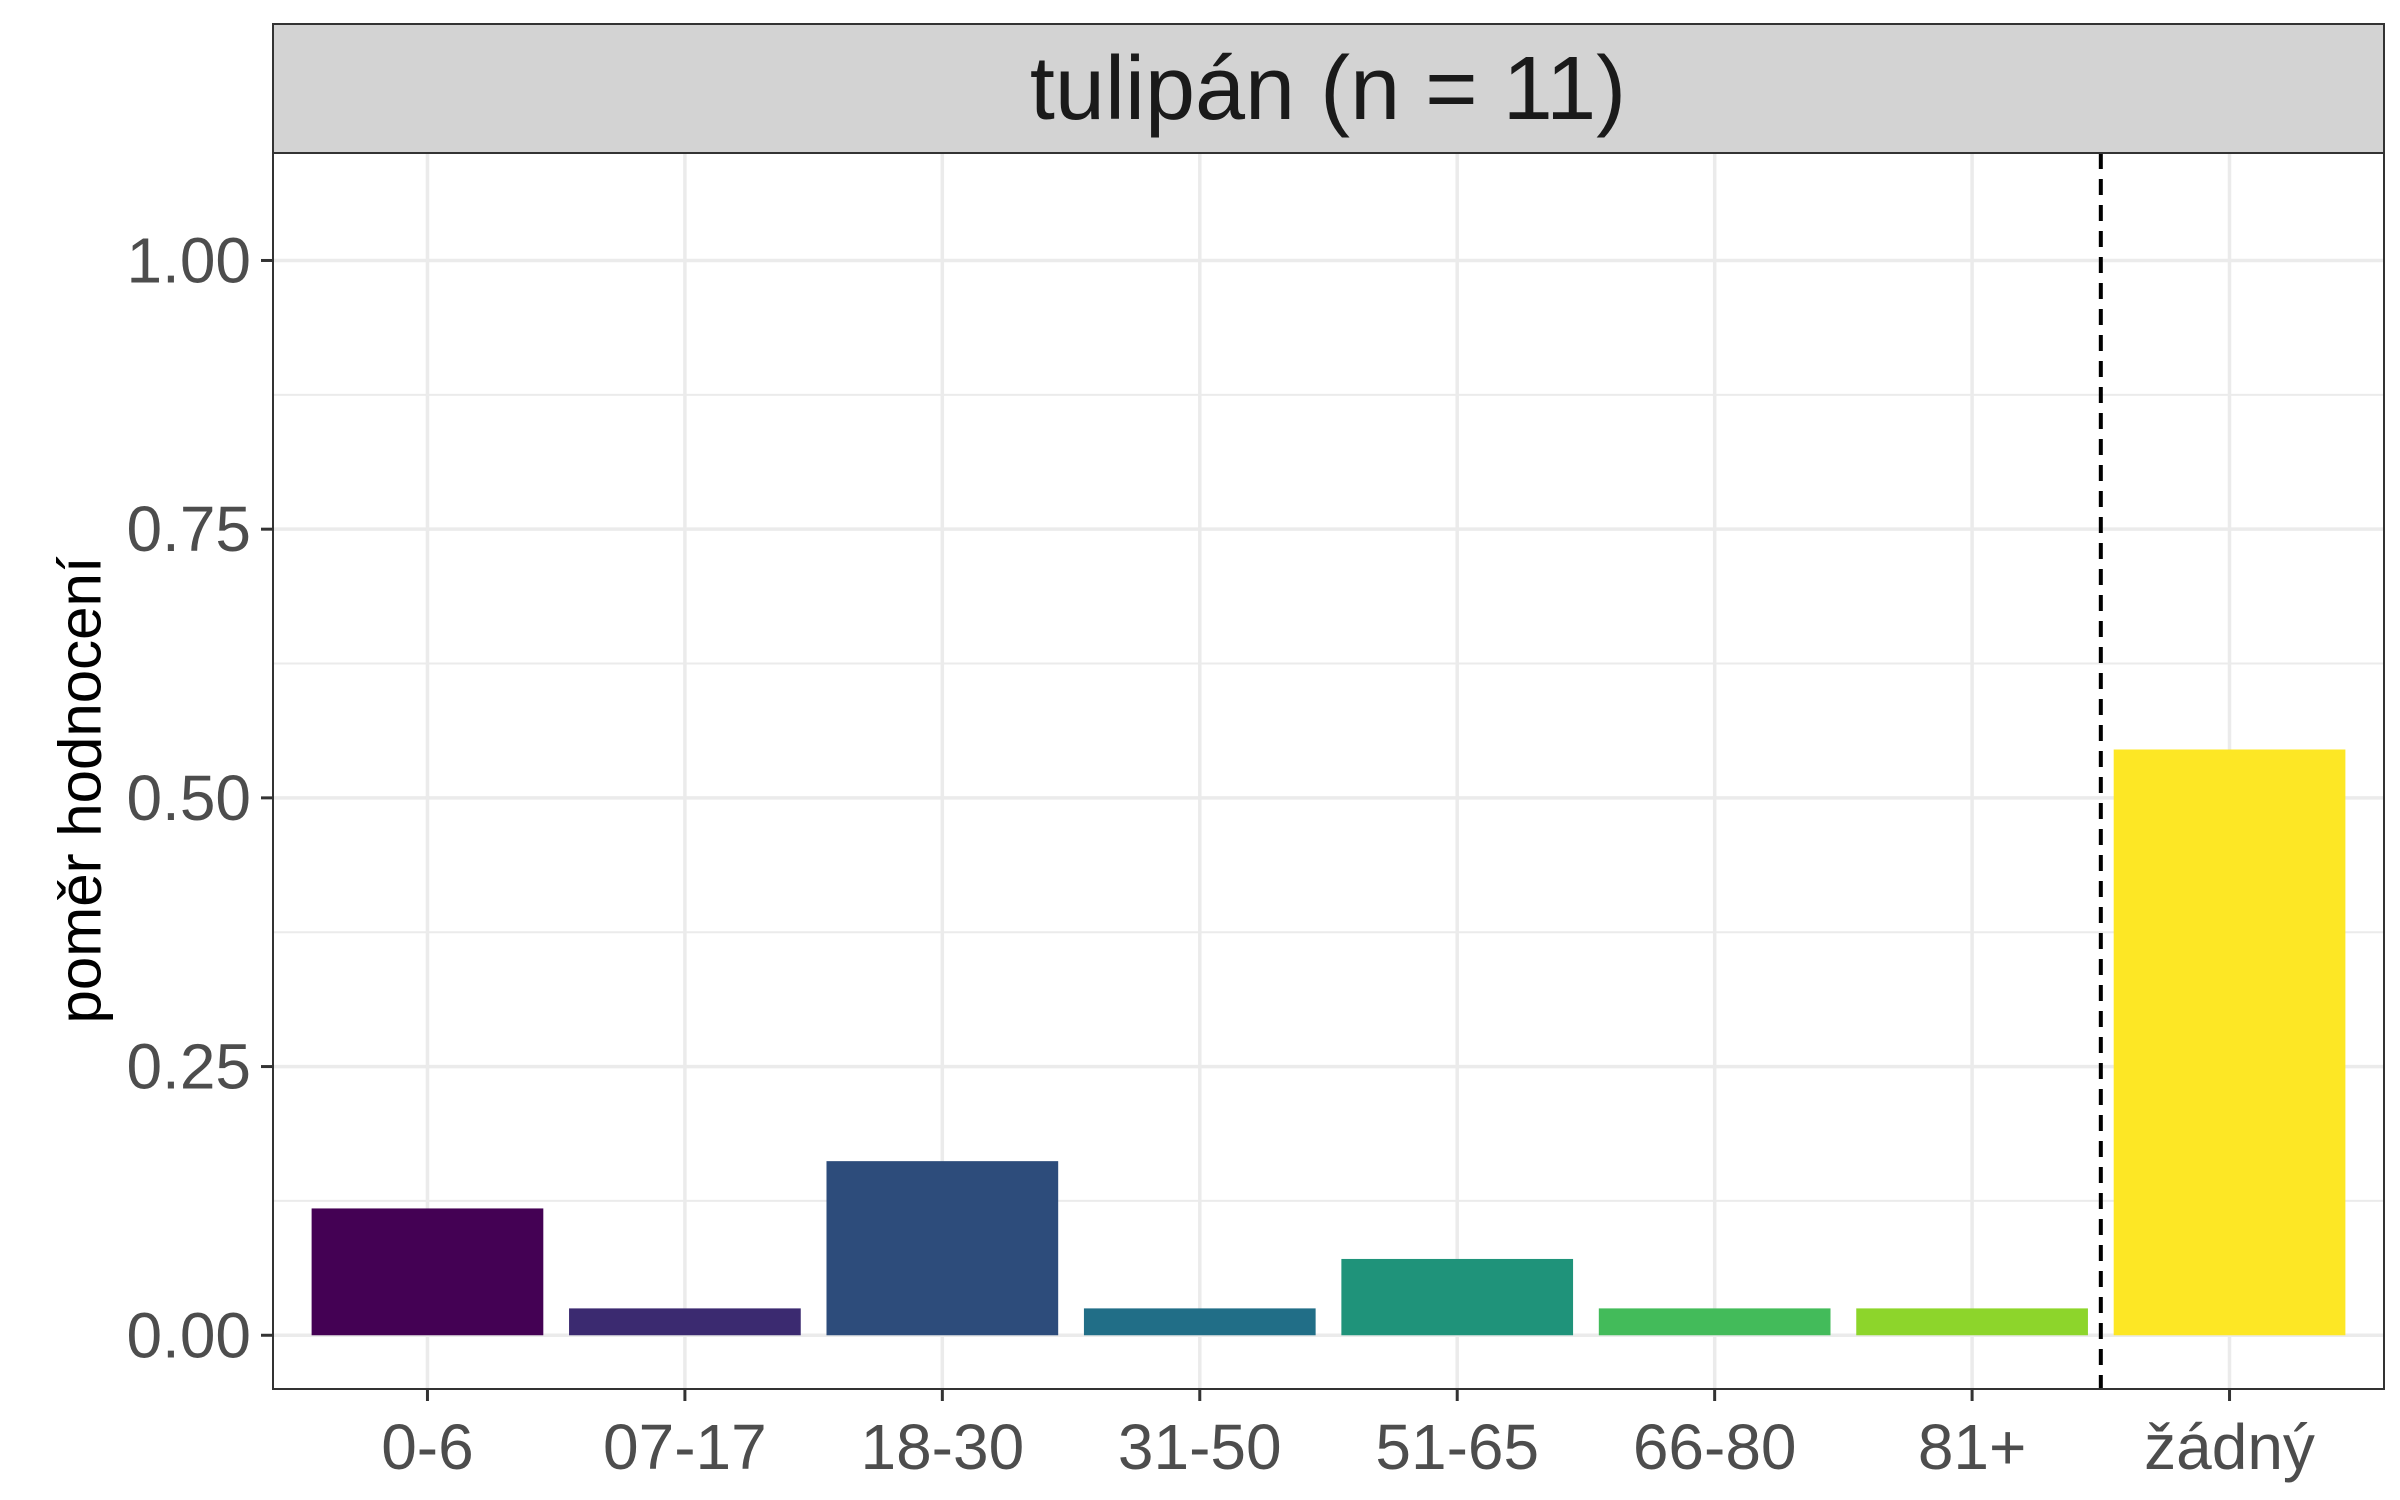  I want to click on y-tick-label: 1.00, so click(188, 260).